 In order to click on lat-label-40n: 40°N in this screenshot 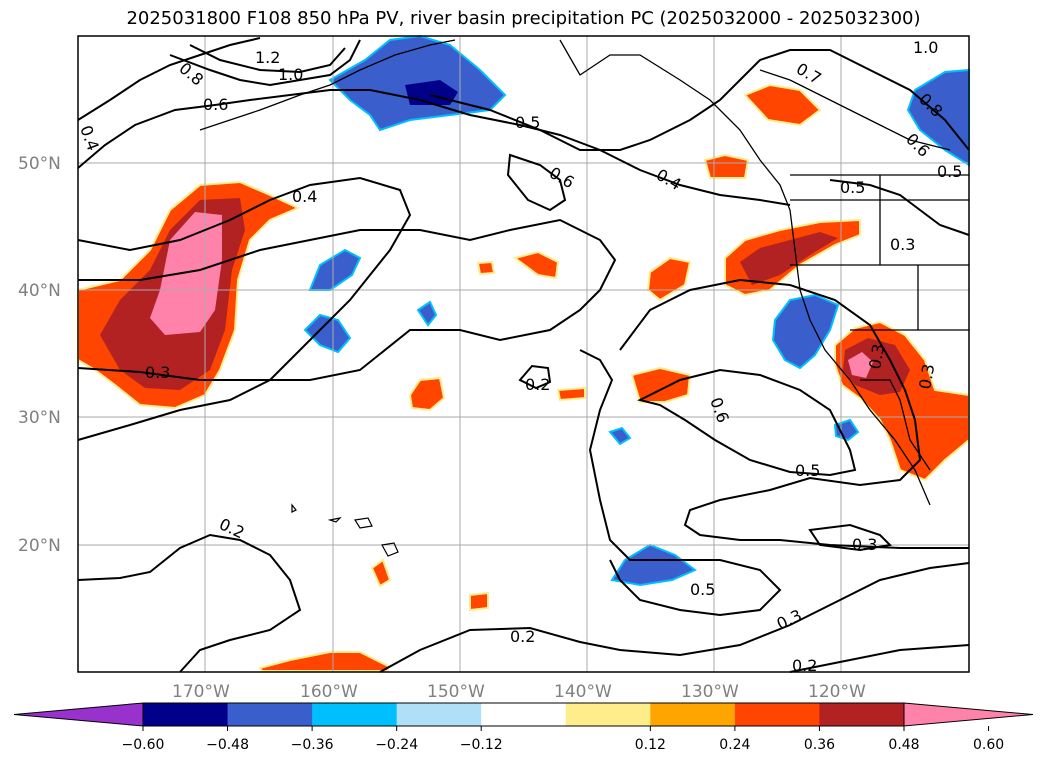, I will do `click(39, 291)`.